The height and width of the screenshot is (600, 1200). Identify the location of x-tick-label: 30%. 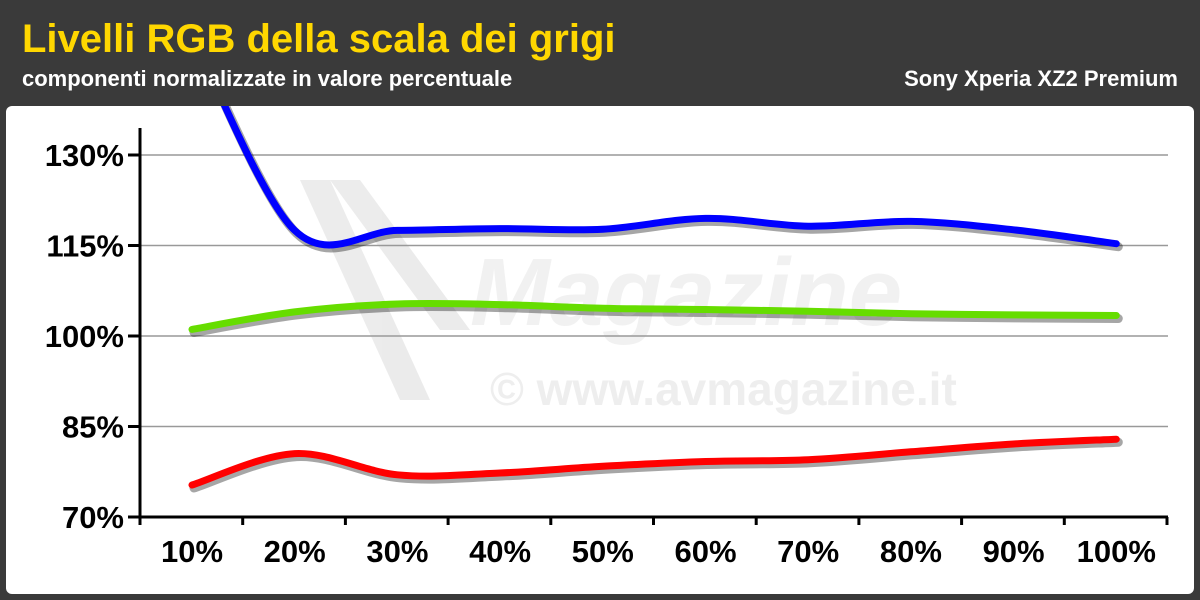
(397, 551).